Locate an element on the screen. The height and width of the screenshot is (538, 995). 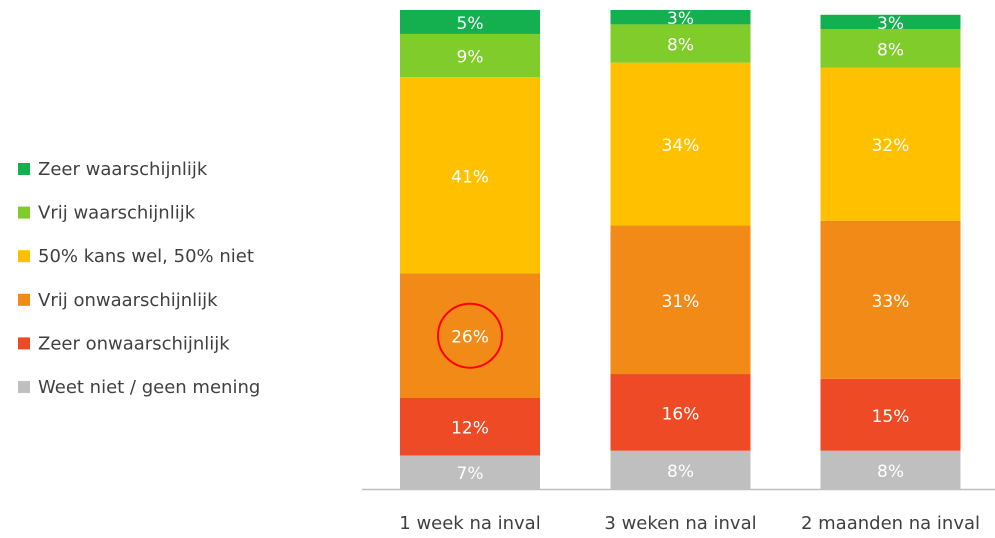
x-tick-label: 1 week na inval is located at coordinates (469, 523).